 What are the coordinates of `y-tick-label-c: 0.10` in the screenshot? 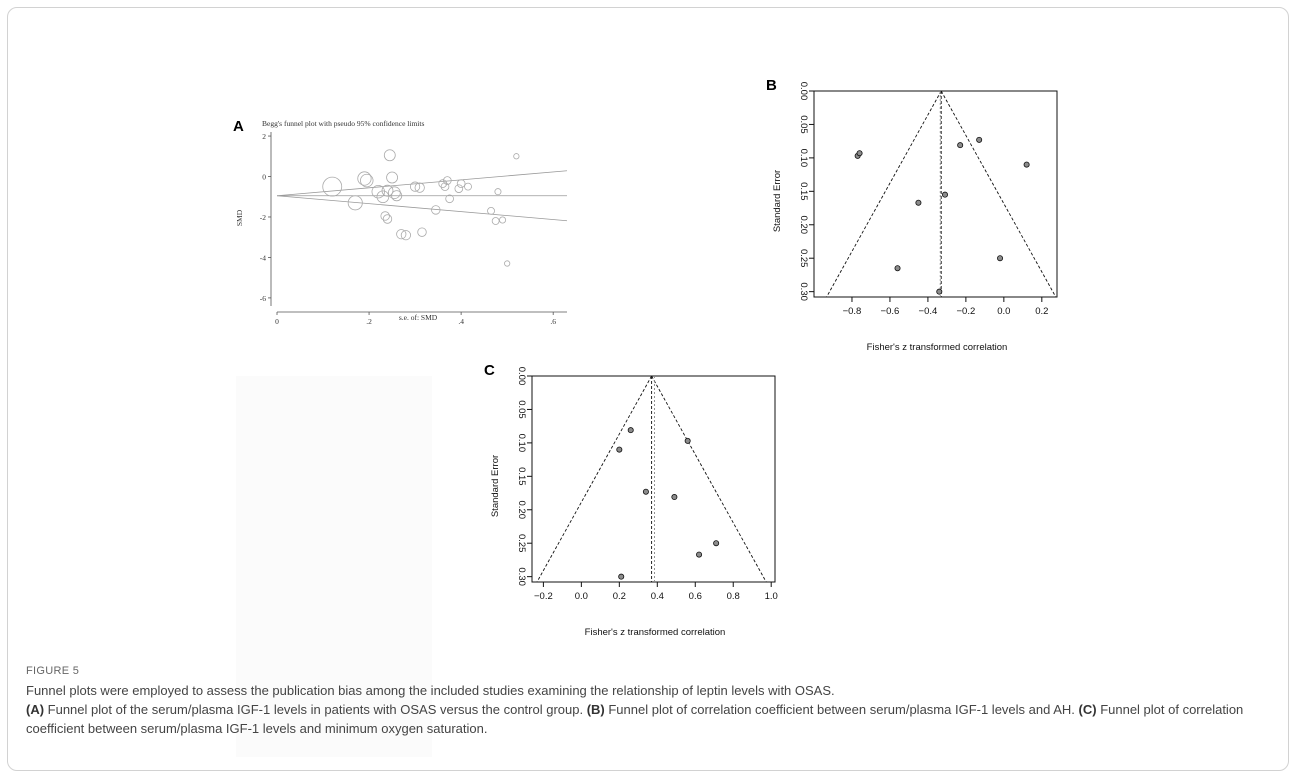 It's located at (521, 443).